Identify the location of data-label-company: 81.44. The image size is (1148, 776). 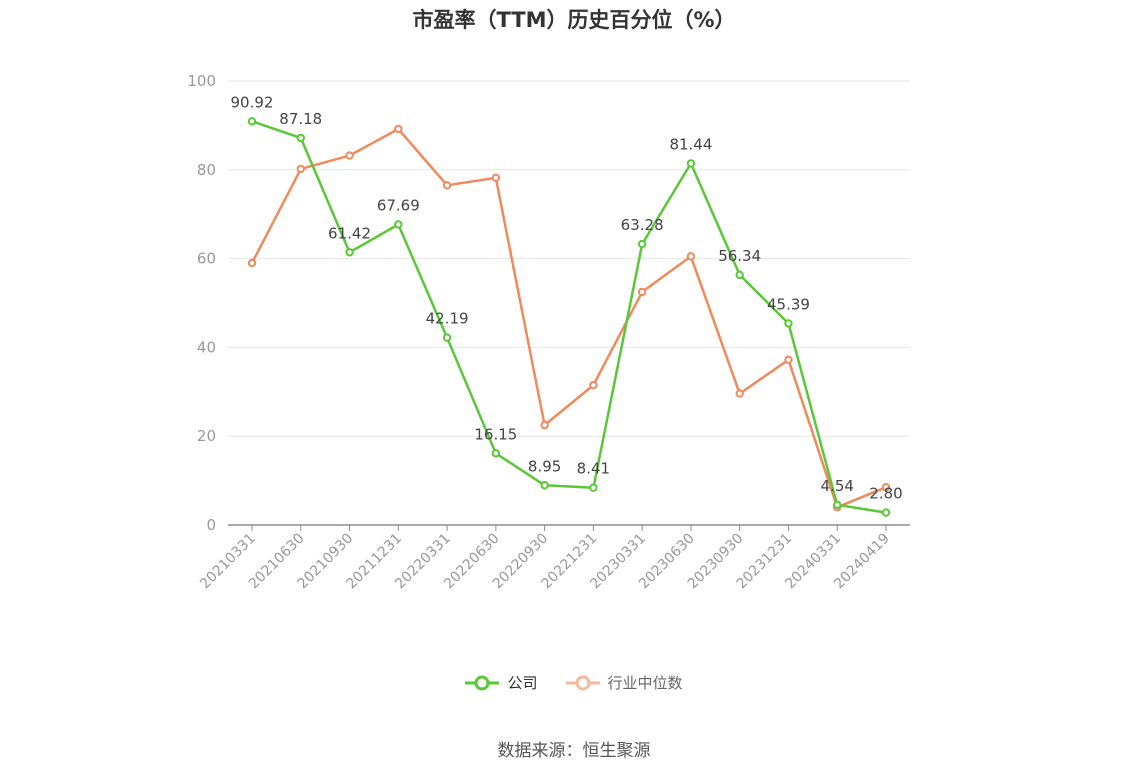
(690, 144).